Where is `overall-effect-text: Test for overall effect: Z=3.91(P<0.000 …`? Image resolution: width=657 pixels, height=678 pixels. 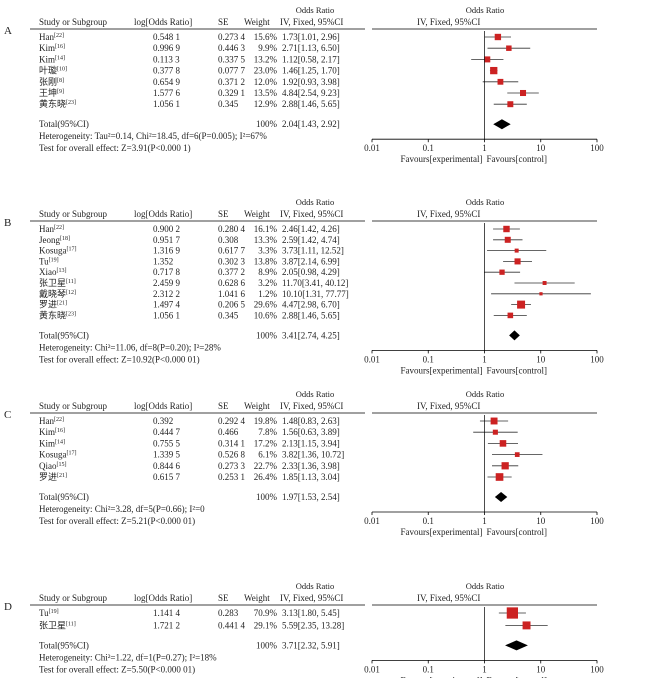 overall-effect-text: Test for overall effect: Z=3.91(P<0.000 … is located at coordinates (115, 148).